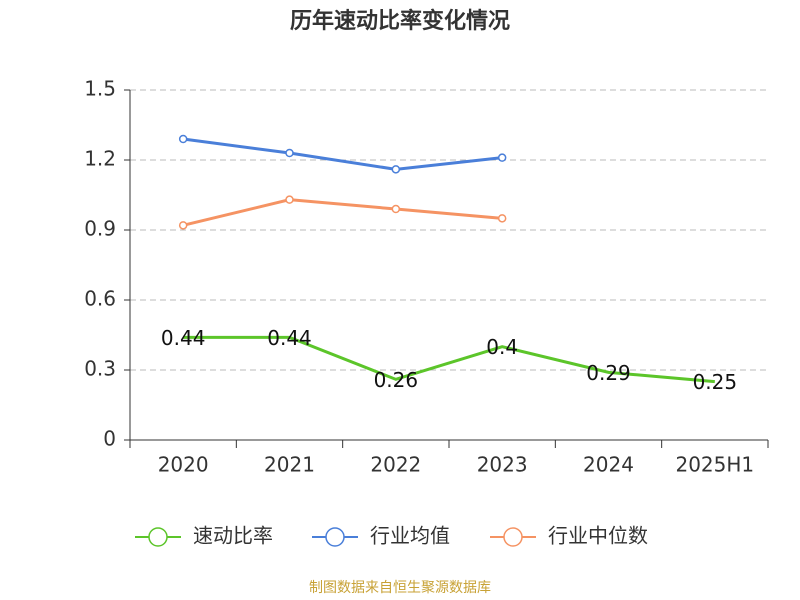 Image resolution: width=800 pixels, height=600 pixels. Describe the element at coordinates (598, 536) in the screenshot. I see `legend-label: 行业中位数` at that location.